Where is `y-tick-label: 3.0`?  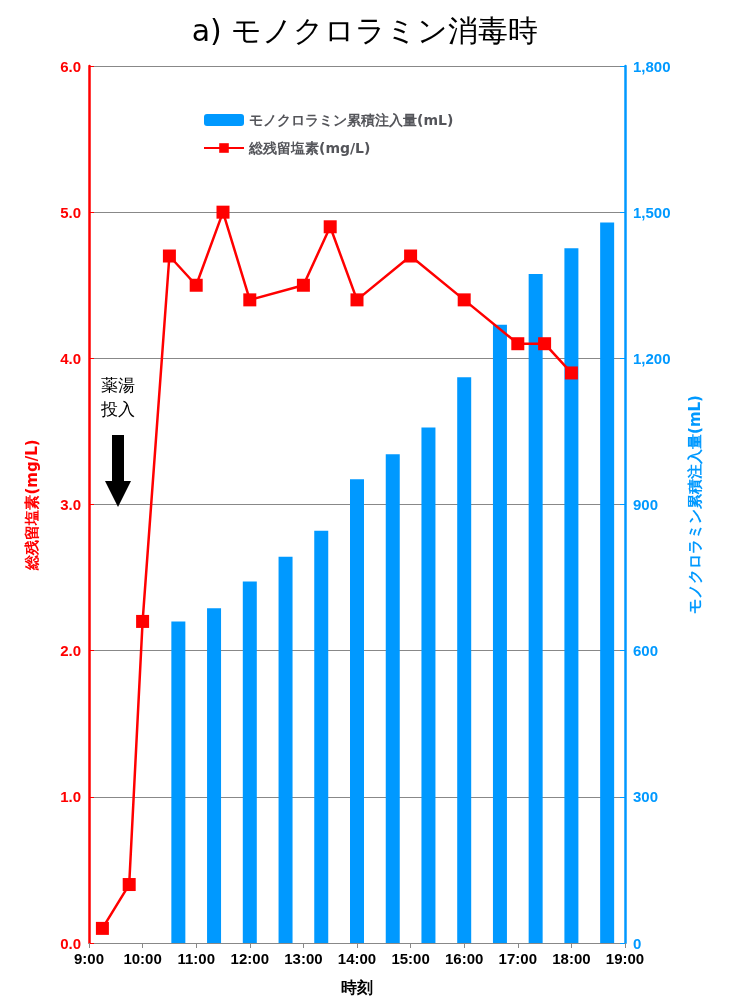 y-tick-label: 3.0 is located at coordinates (70, 504).